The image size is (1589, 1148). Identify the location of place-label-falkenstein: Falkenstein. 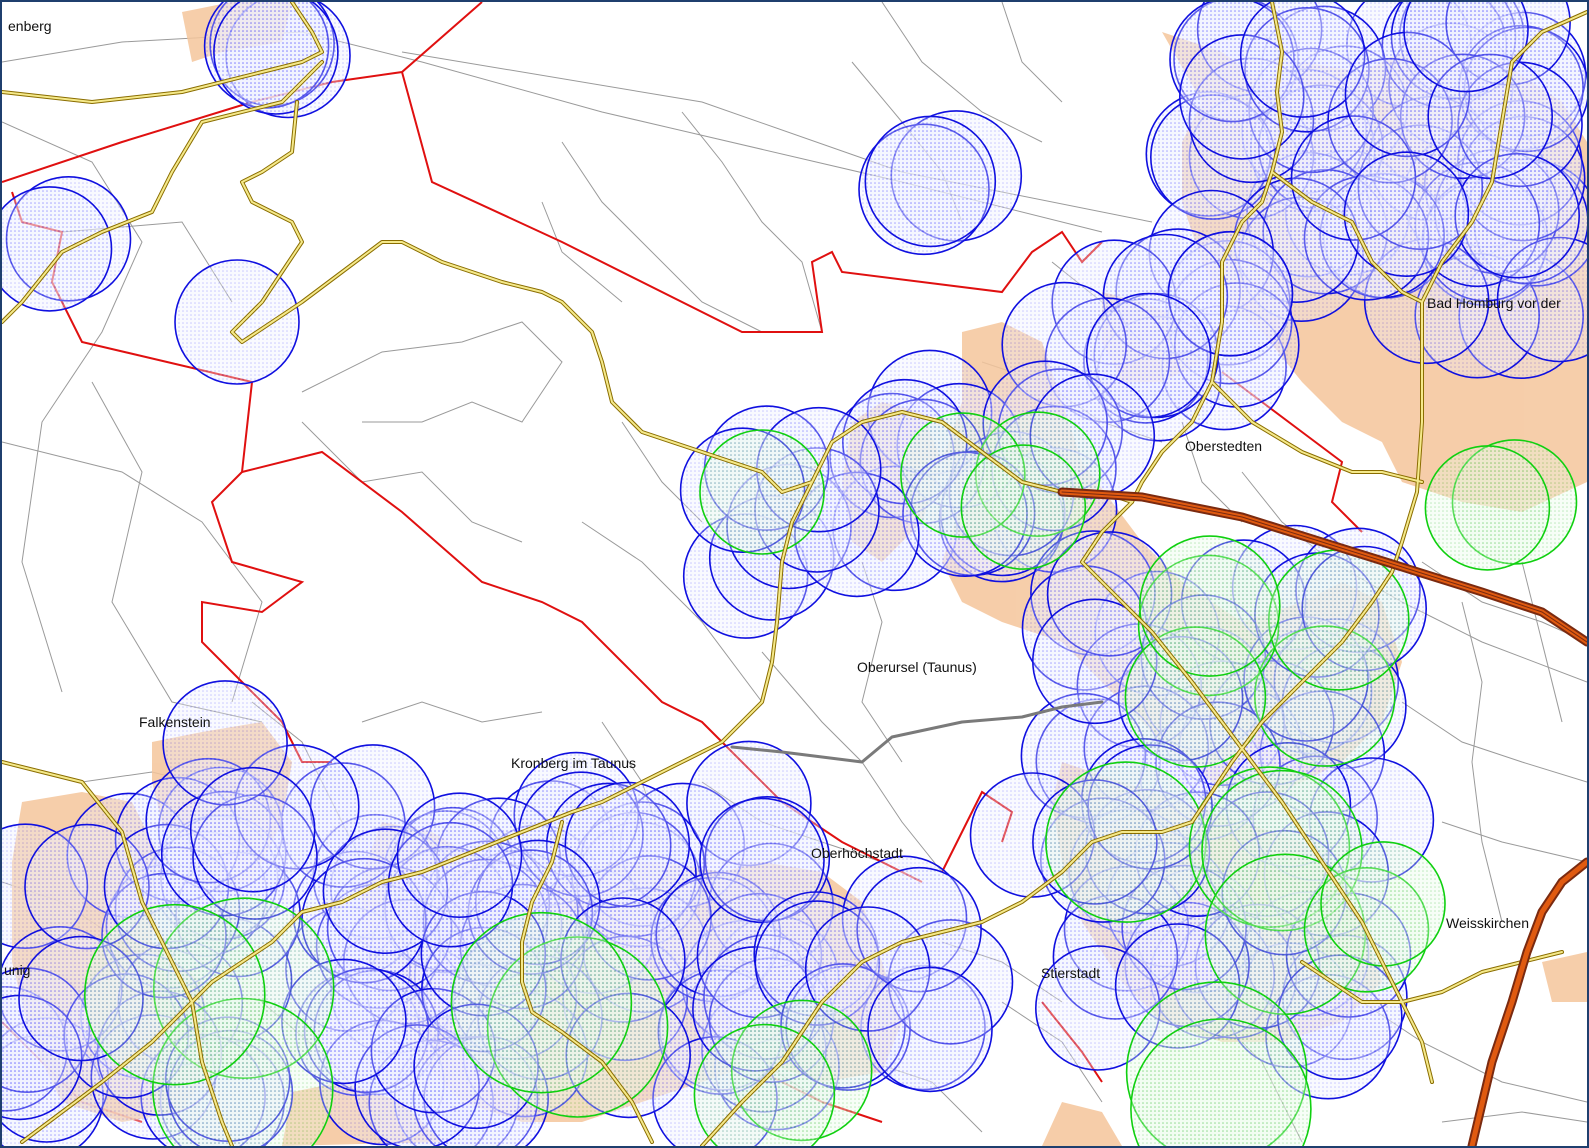
(175, 722).